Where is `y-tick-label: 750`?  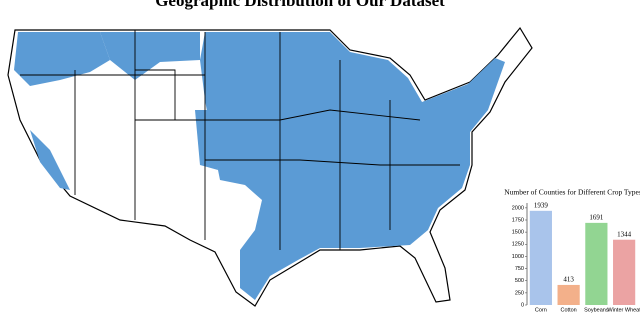
y-tick-label: 750 is located at coordinates (519, 269).